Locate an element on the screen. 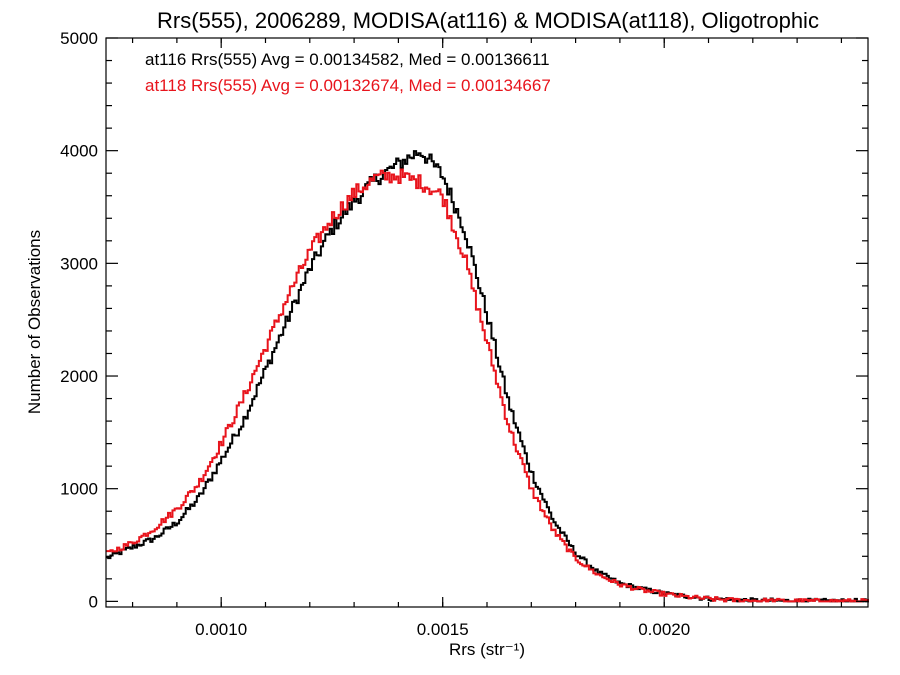  y-tick-label: 0 is located at coordinates (93, 601).